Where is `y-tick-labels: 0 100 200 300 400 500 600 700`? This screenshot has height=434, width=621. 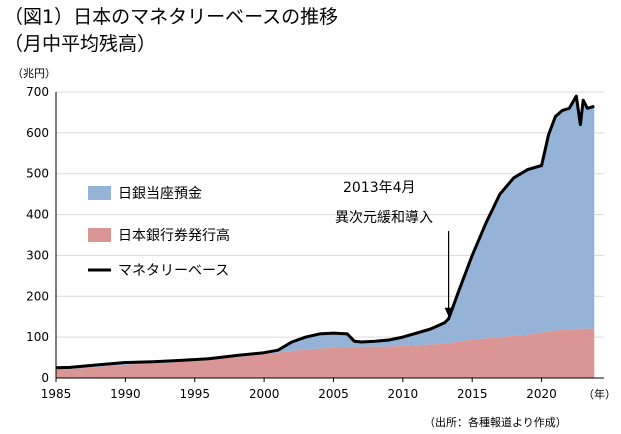
y-tick-labels: 0 100 200 300 400 500 600 700 is located at coordinates (37, 235).